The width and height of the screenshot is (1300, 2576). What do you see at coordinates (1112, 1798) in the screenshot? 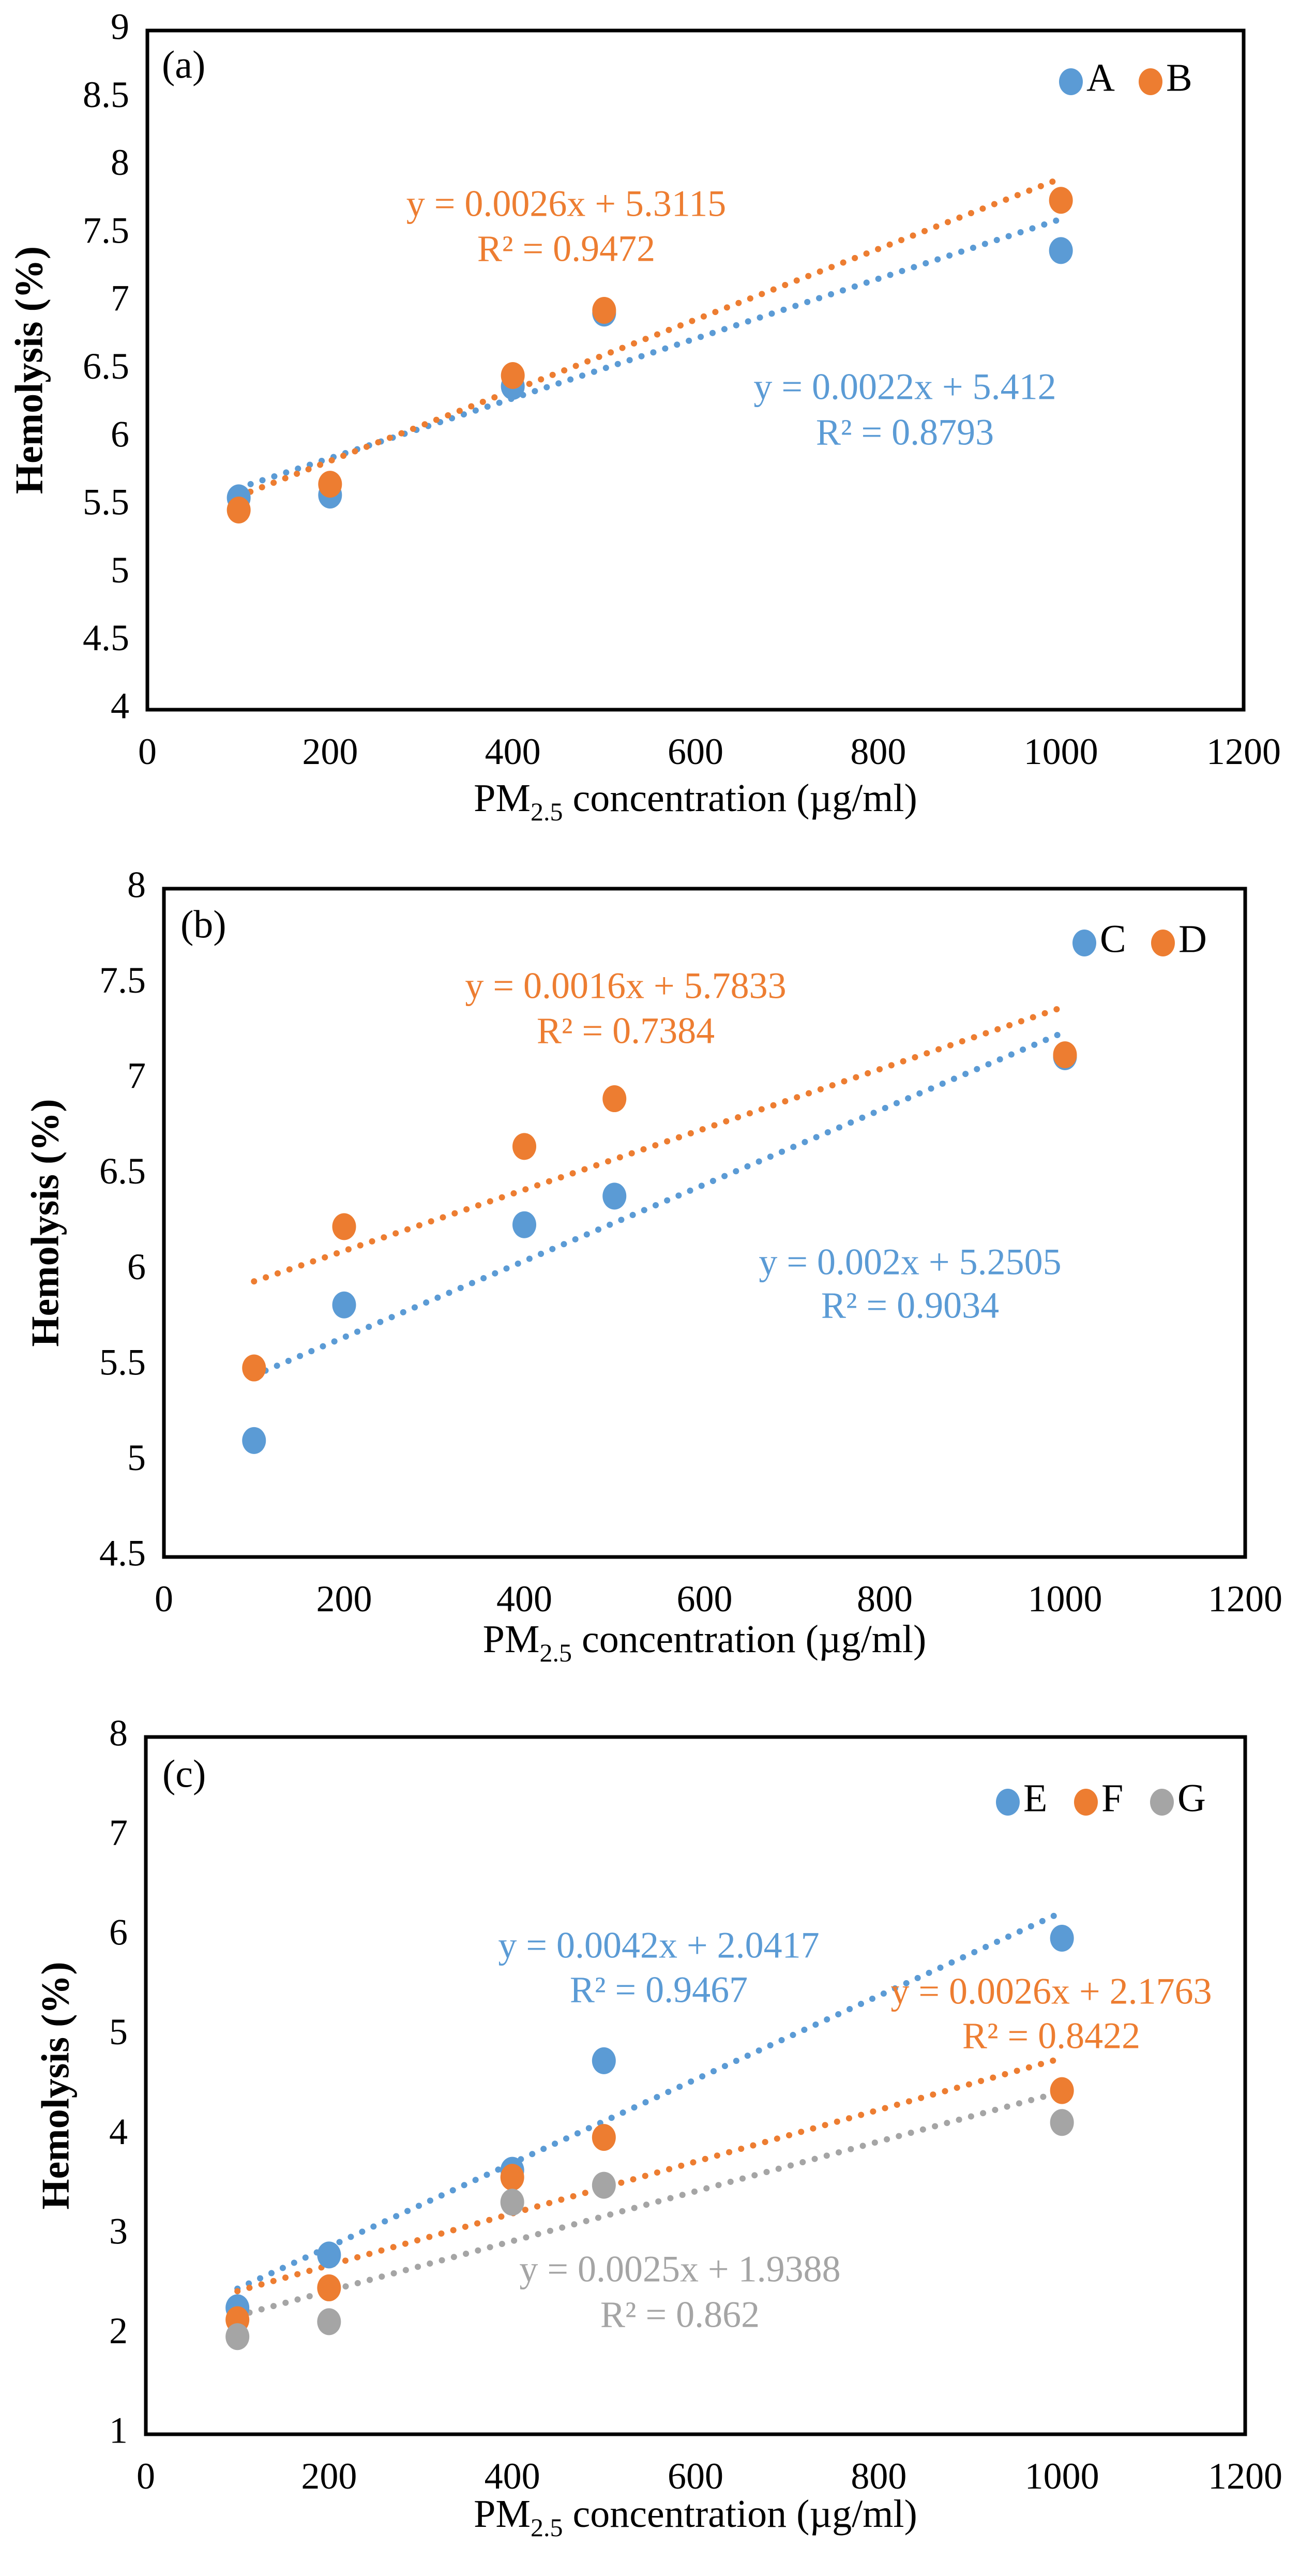
I see `legend-label-F: F` at bounding box center [1112, 1798].